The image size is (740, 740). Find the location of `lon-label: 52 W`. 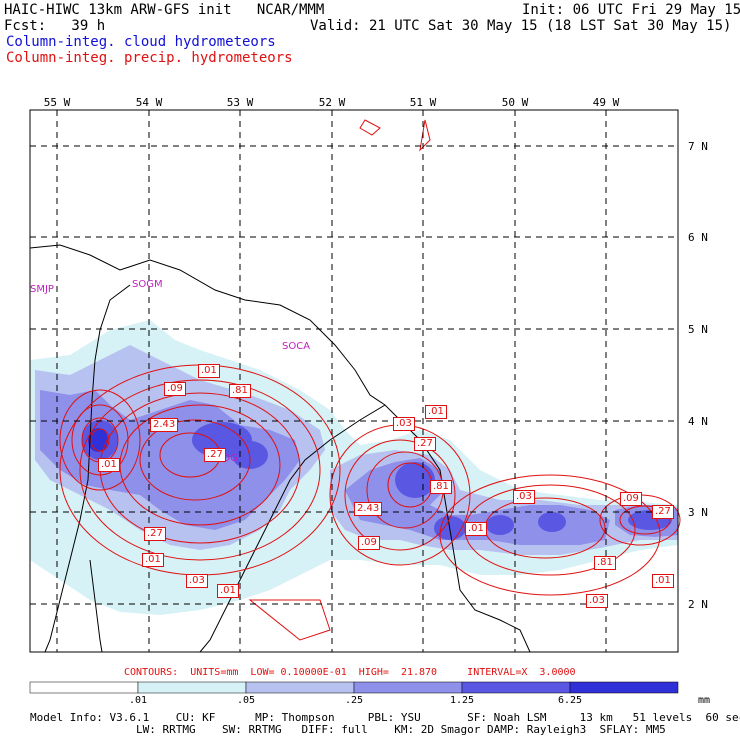

lon-label: 52 W is located at coordinates (332, 102).